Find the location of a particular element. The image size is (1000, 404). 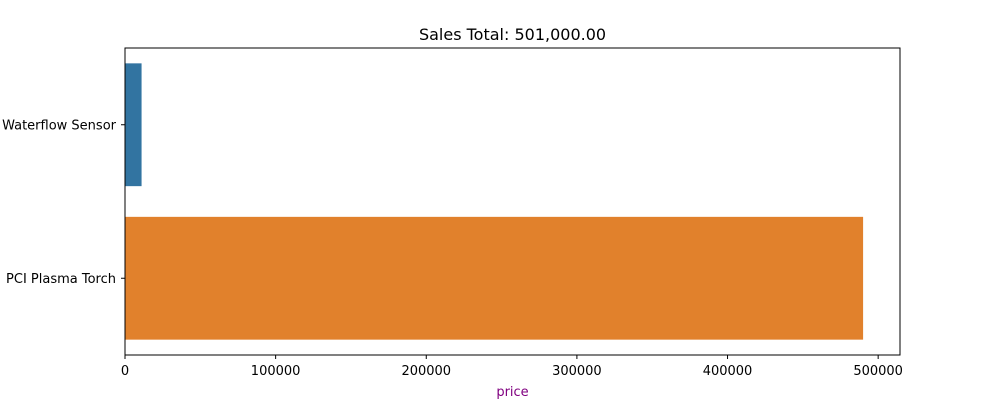

x-tick-label: 200000 is located at coordinates (426, 371).